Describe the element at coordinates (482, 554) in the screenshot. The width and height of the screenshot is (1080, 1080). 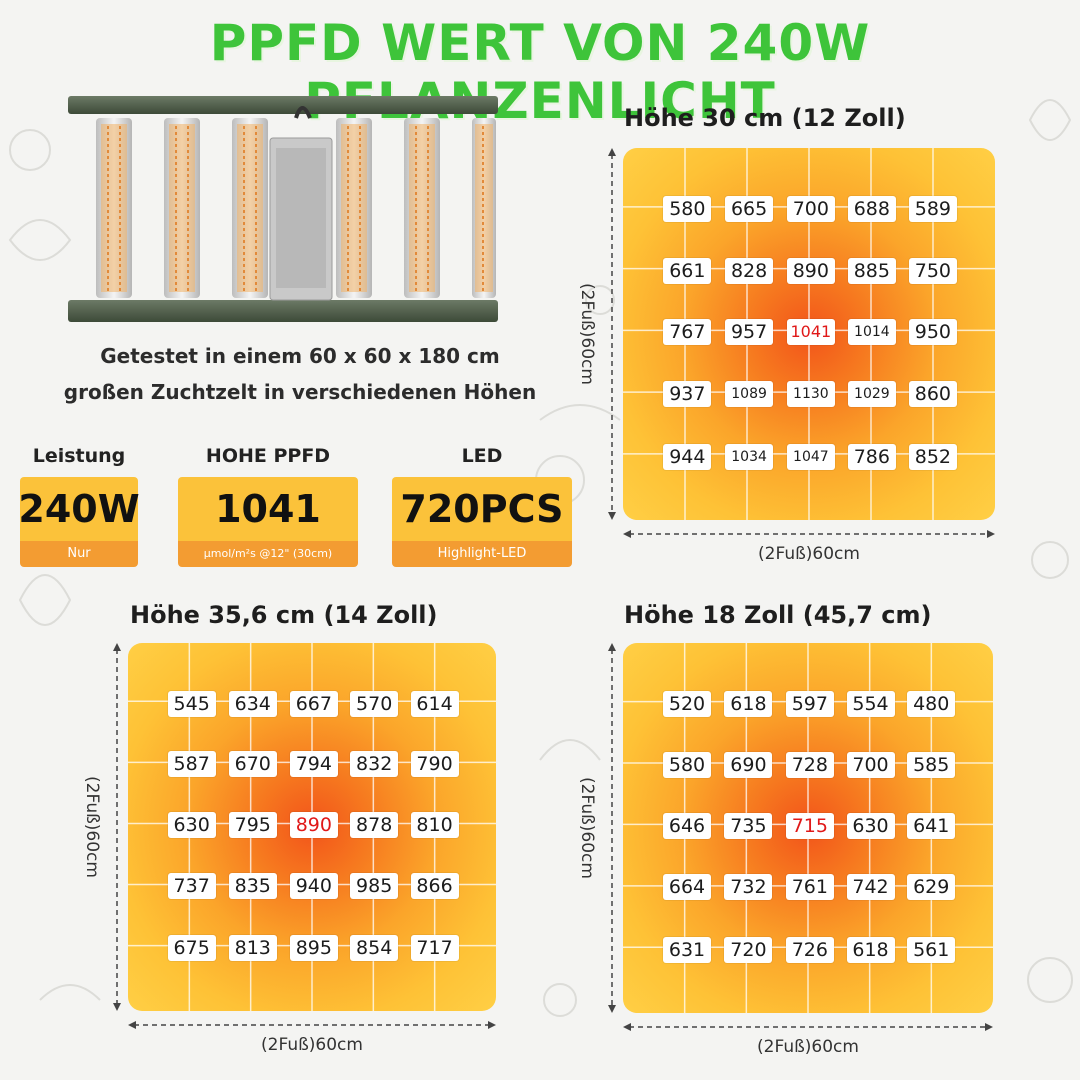
I see `spec-led-sub: Highlight-LED` at that location.